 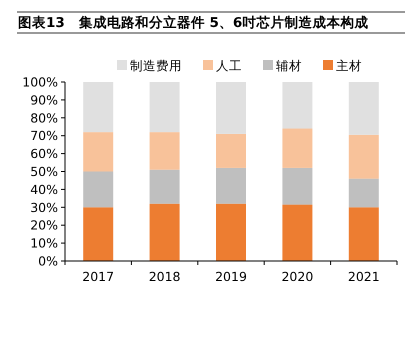 What do you see at coordinates (44, 207) in the screenshot?
I see `y-tick-label: 30%` at bounding box center [44, 207].